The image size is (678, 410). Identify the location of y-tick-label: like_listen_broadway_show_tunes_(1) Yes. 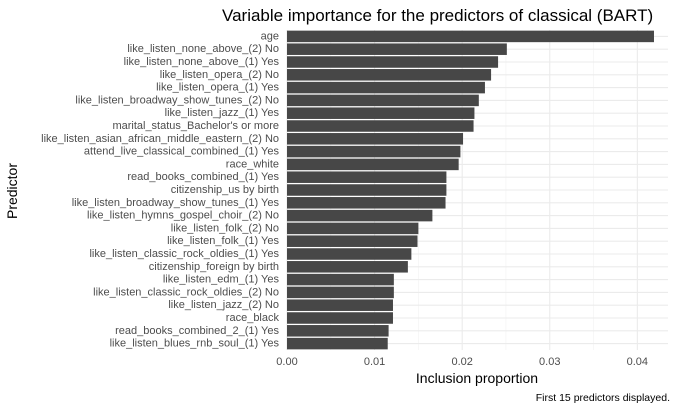
(176, 203).